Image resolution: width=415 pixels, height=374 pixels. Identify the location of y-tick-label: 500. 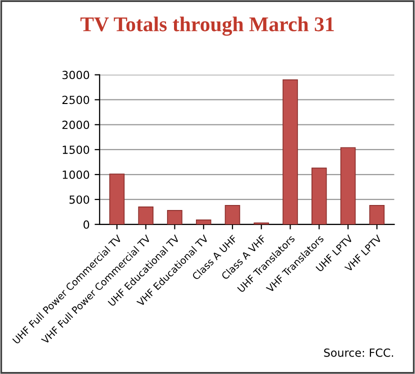
(80, 199).